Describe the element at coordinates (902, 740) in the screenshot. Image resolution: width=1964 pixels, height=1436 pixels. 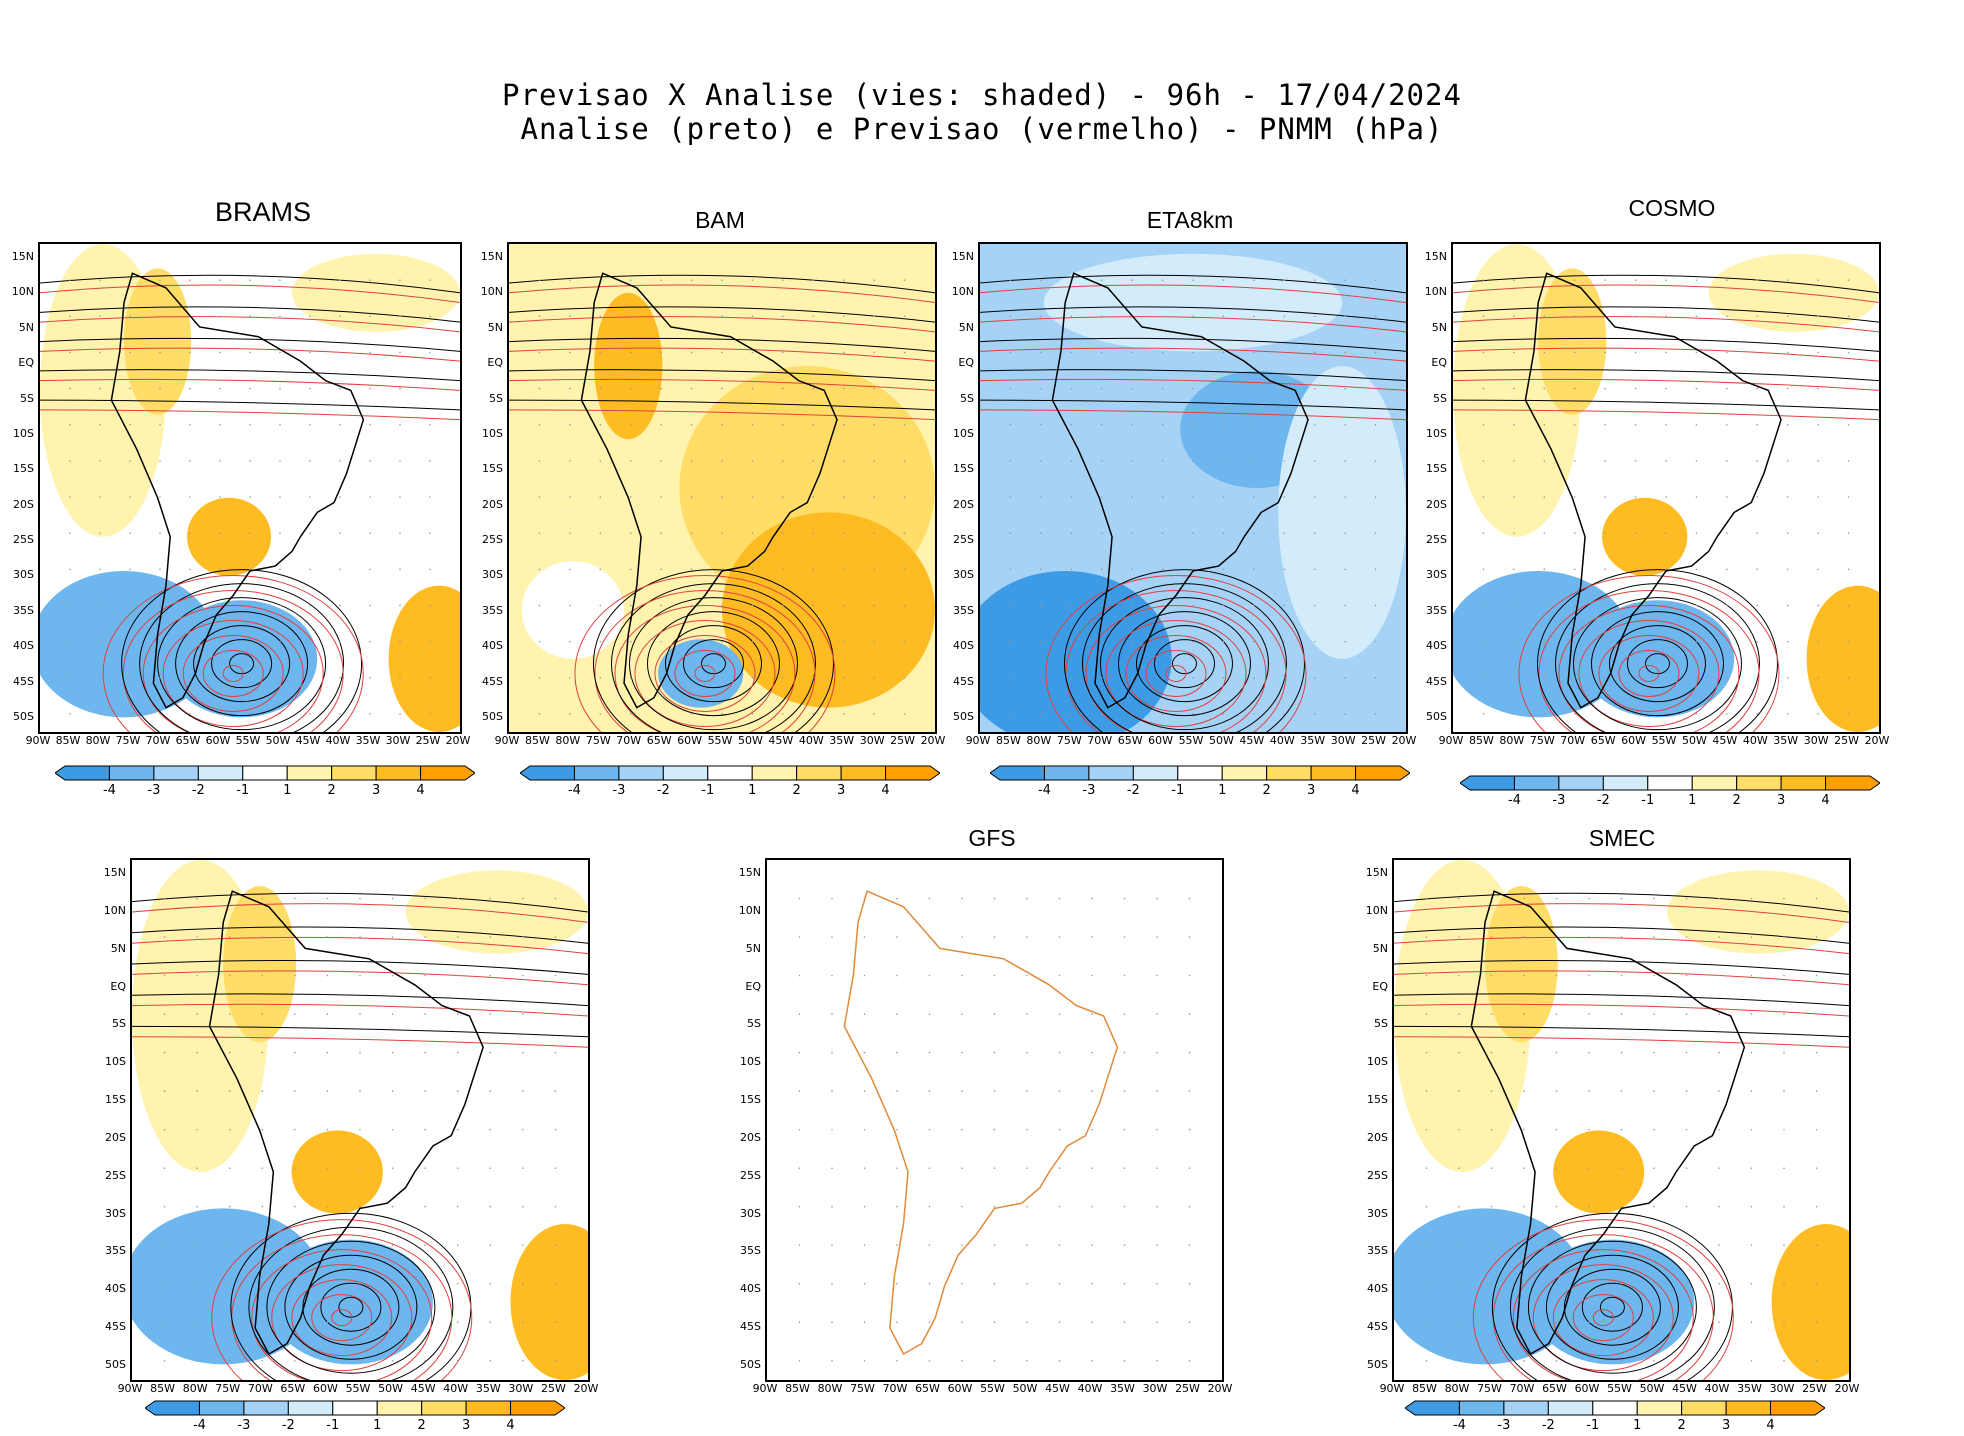
I see `lon-label: 25W` at that location.